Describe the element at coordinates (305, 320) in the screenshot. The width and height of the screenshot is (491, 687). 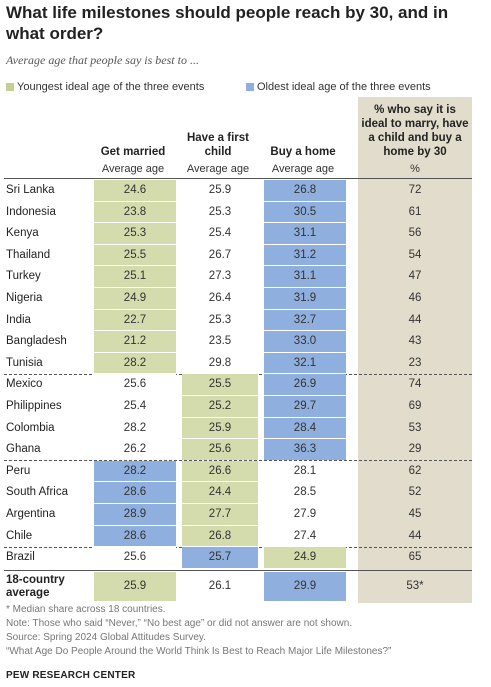
I see `cell-home: 32.7` at that location.